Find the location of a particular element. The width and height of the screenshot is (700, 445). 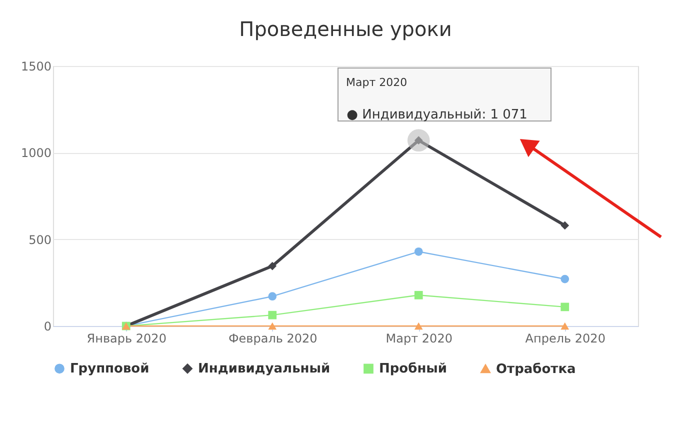

y-tick-label: 500 is located at coordinates (40, 239).